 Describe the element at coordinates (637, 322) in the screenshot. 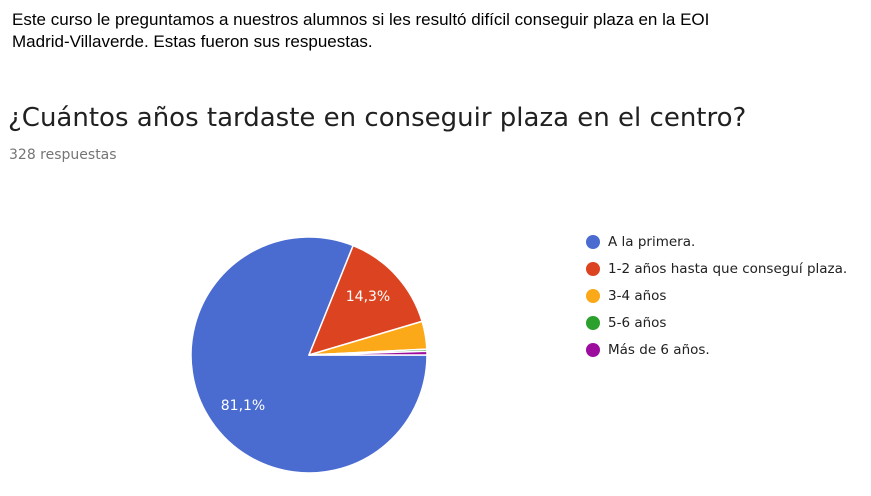

I see `legend-label-3: 5-6 años` at that location.